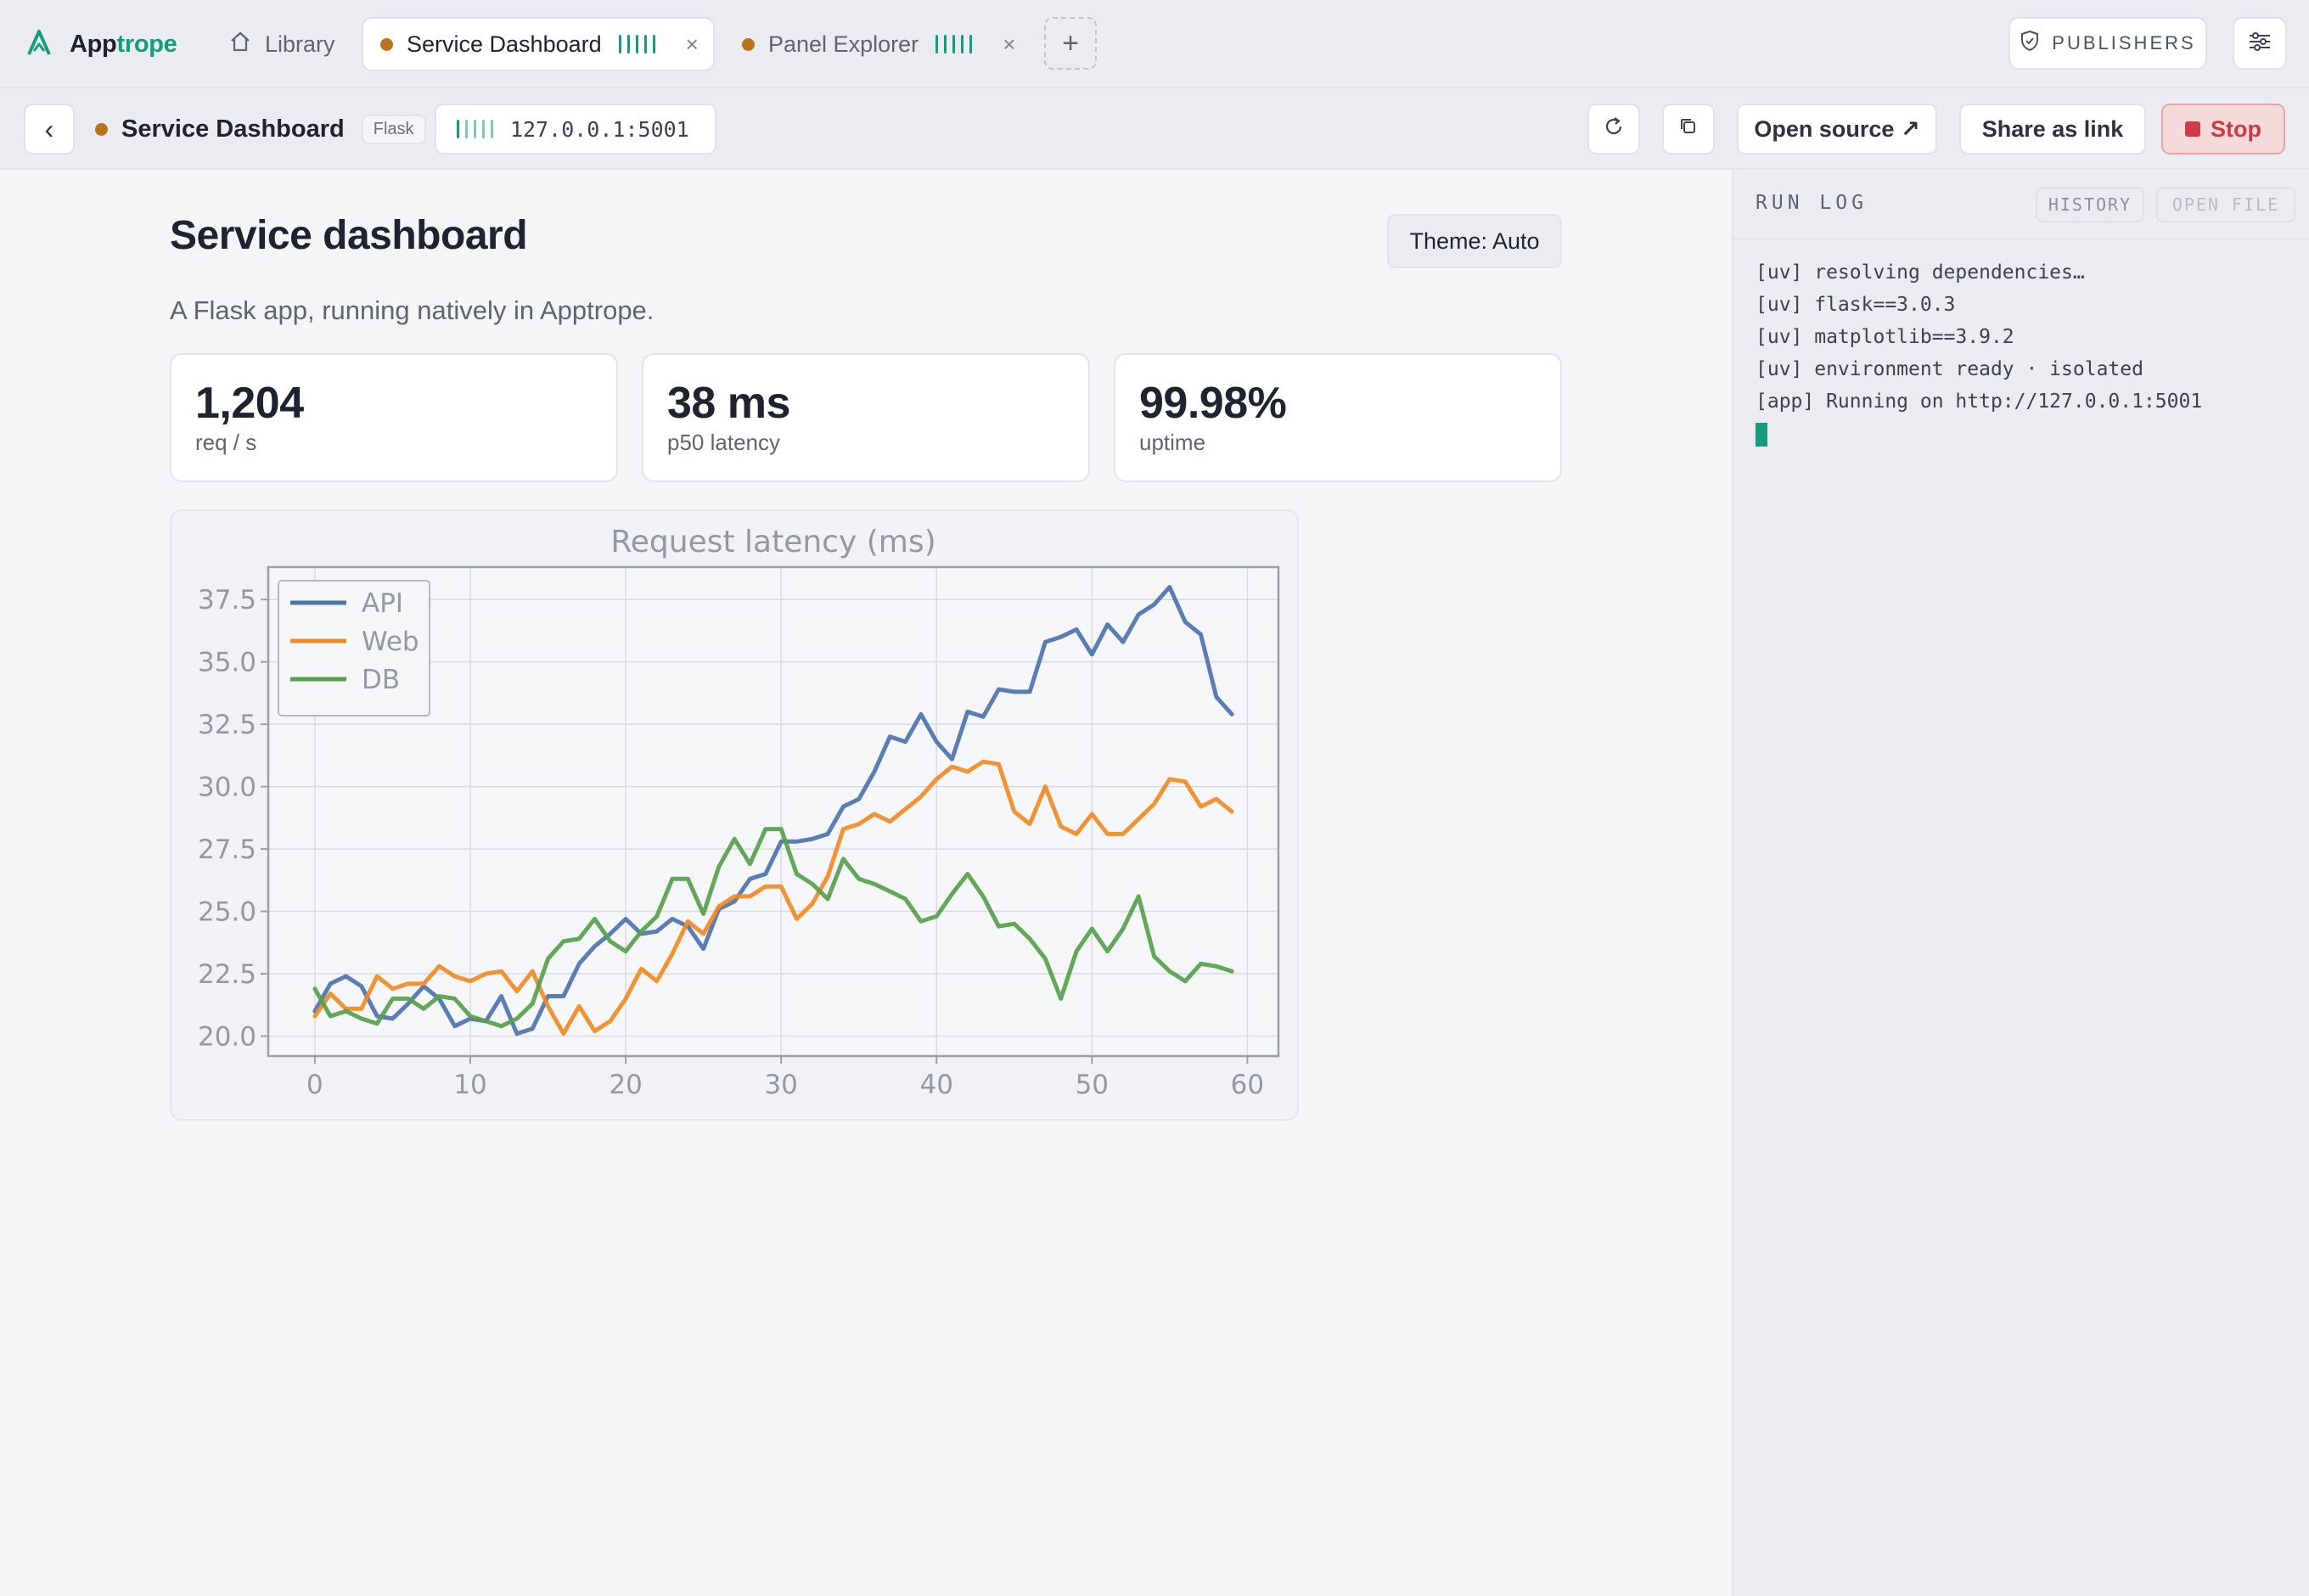 This screenshot has width=2309, height=1596. I want to click on y-tick-label: 32.5, so click(227, 725).